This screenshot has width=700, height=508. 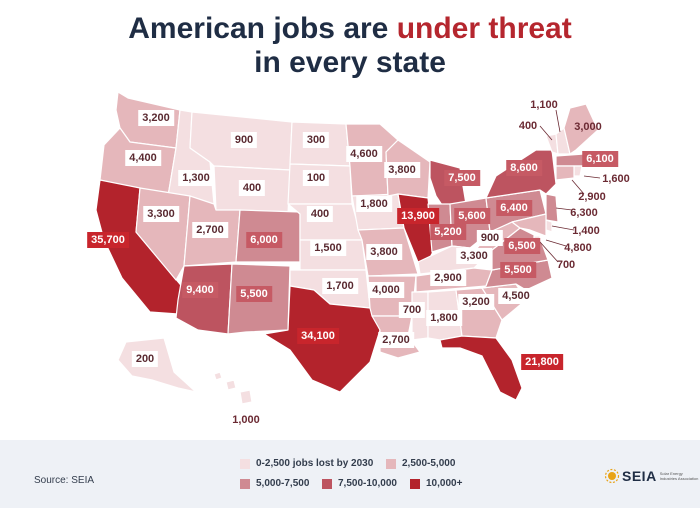 I want to click on label-NM: 5,500, so click(x=254, y=294).